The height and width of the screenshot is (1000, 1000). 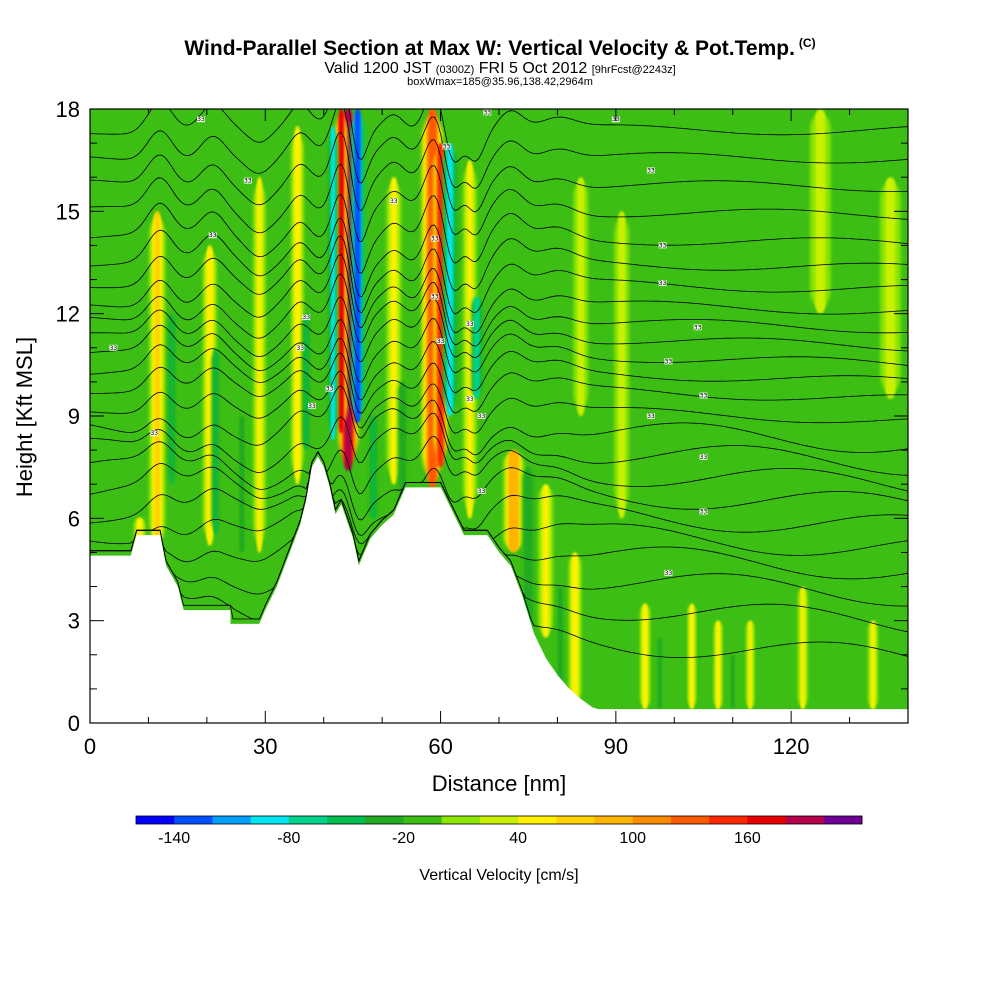 What do you see at coordinates (68, 109) in the screenshot?
I see `y-tick-label: 18` at bounding box center [68, 109].